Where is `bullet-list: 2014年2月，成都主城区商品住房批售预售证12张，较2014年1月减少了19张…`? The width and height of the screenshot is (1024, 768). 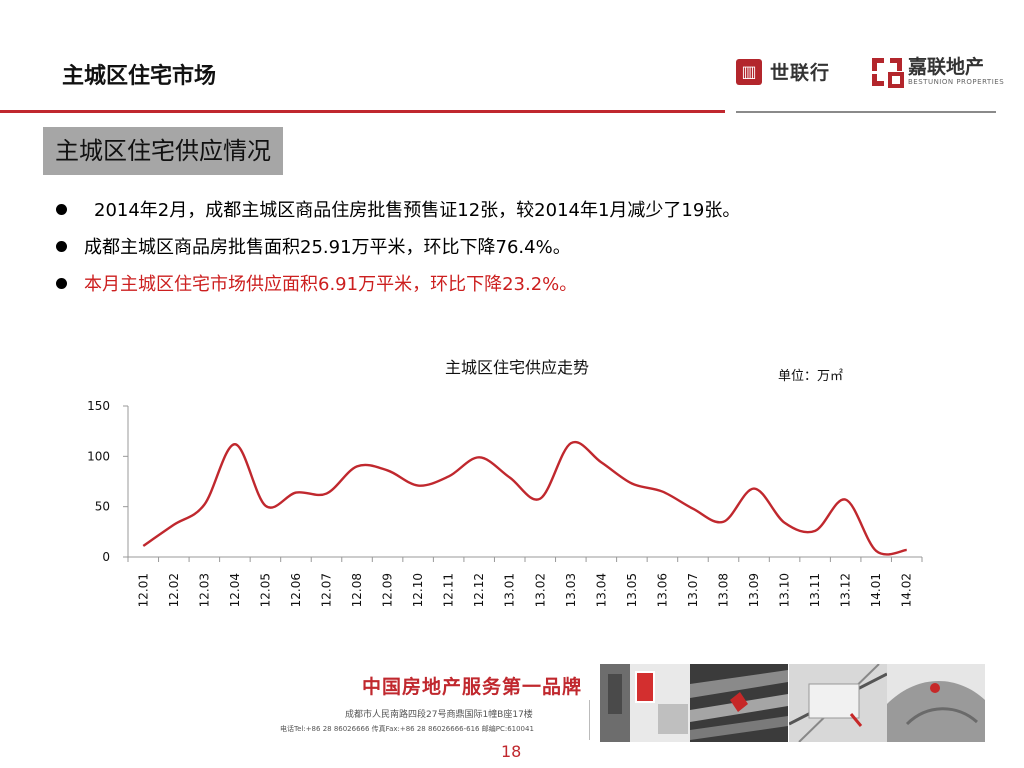
bullet-list: 2014年2月，成都主城区商品住房批售预售证12张，较2014年1月减少了19张… is located at coordinates (396, 247).